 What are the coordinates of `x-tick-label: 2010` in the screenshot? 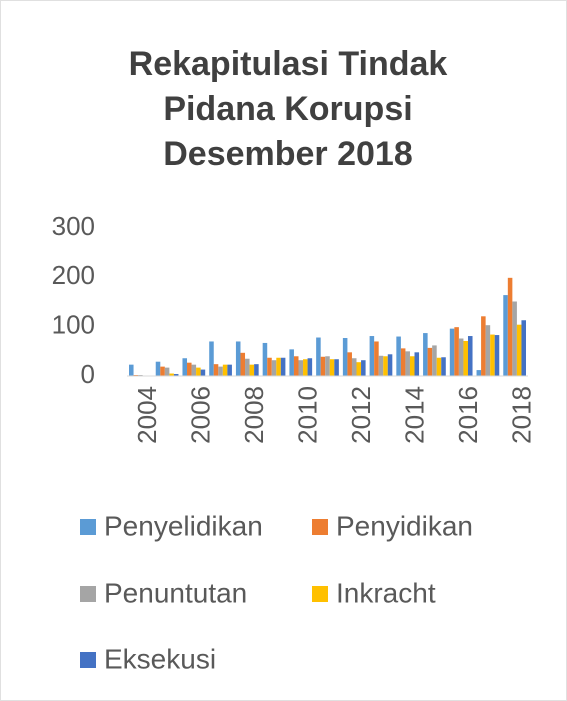 It's located at (308, 415).